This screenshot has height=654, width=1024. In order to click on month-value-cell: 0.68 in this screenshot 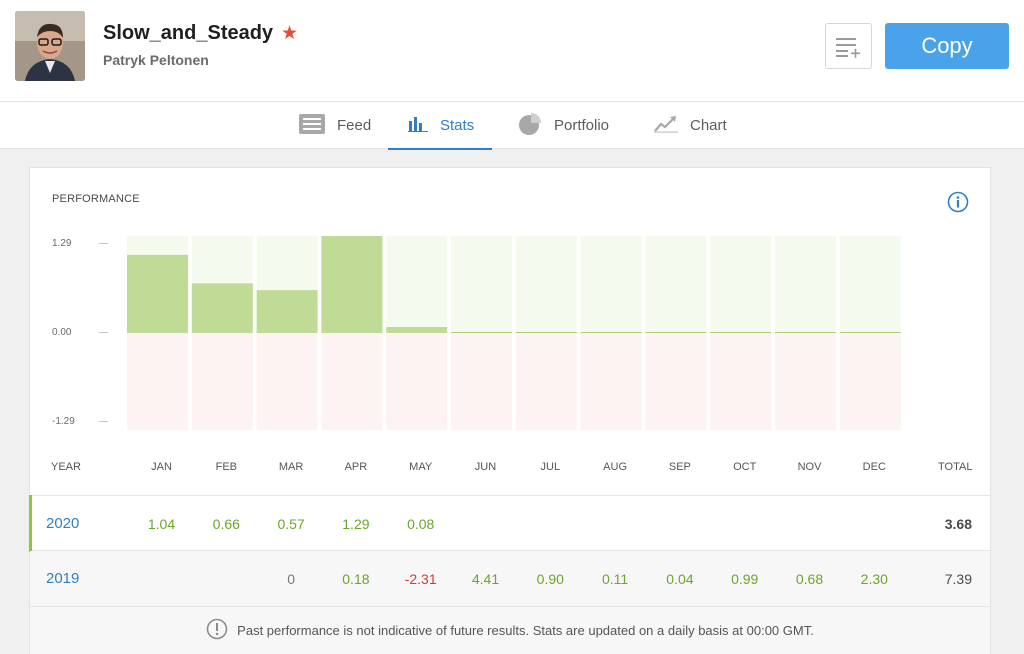, I will do `click(809, 579)`.